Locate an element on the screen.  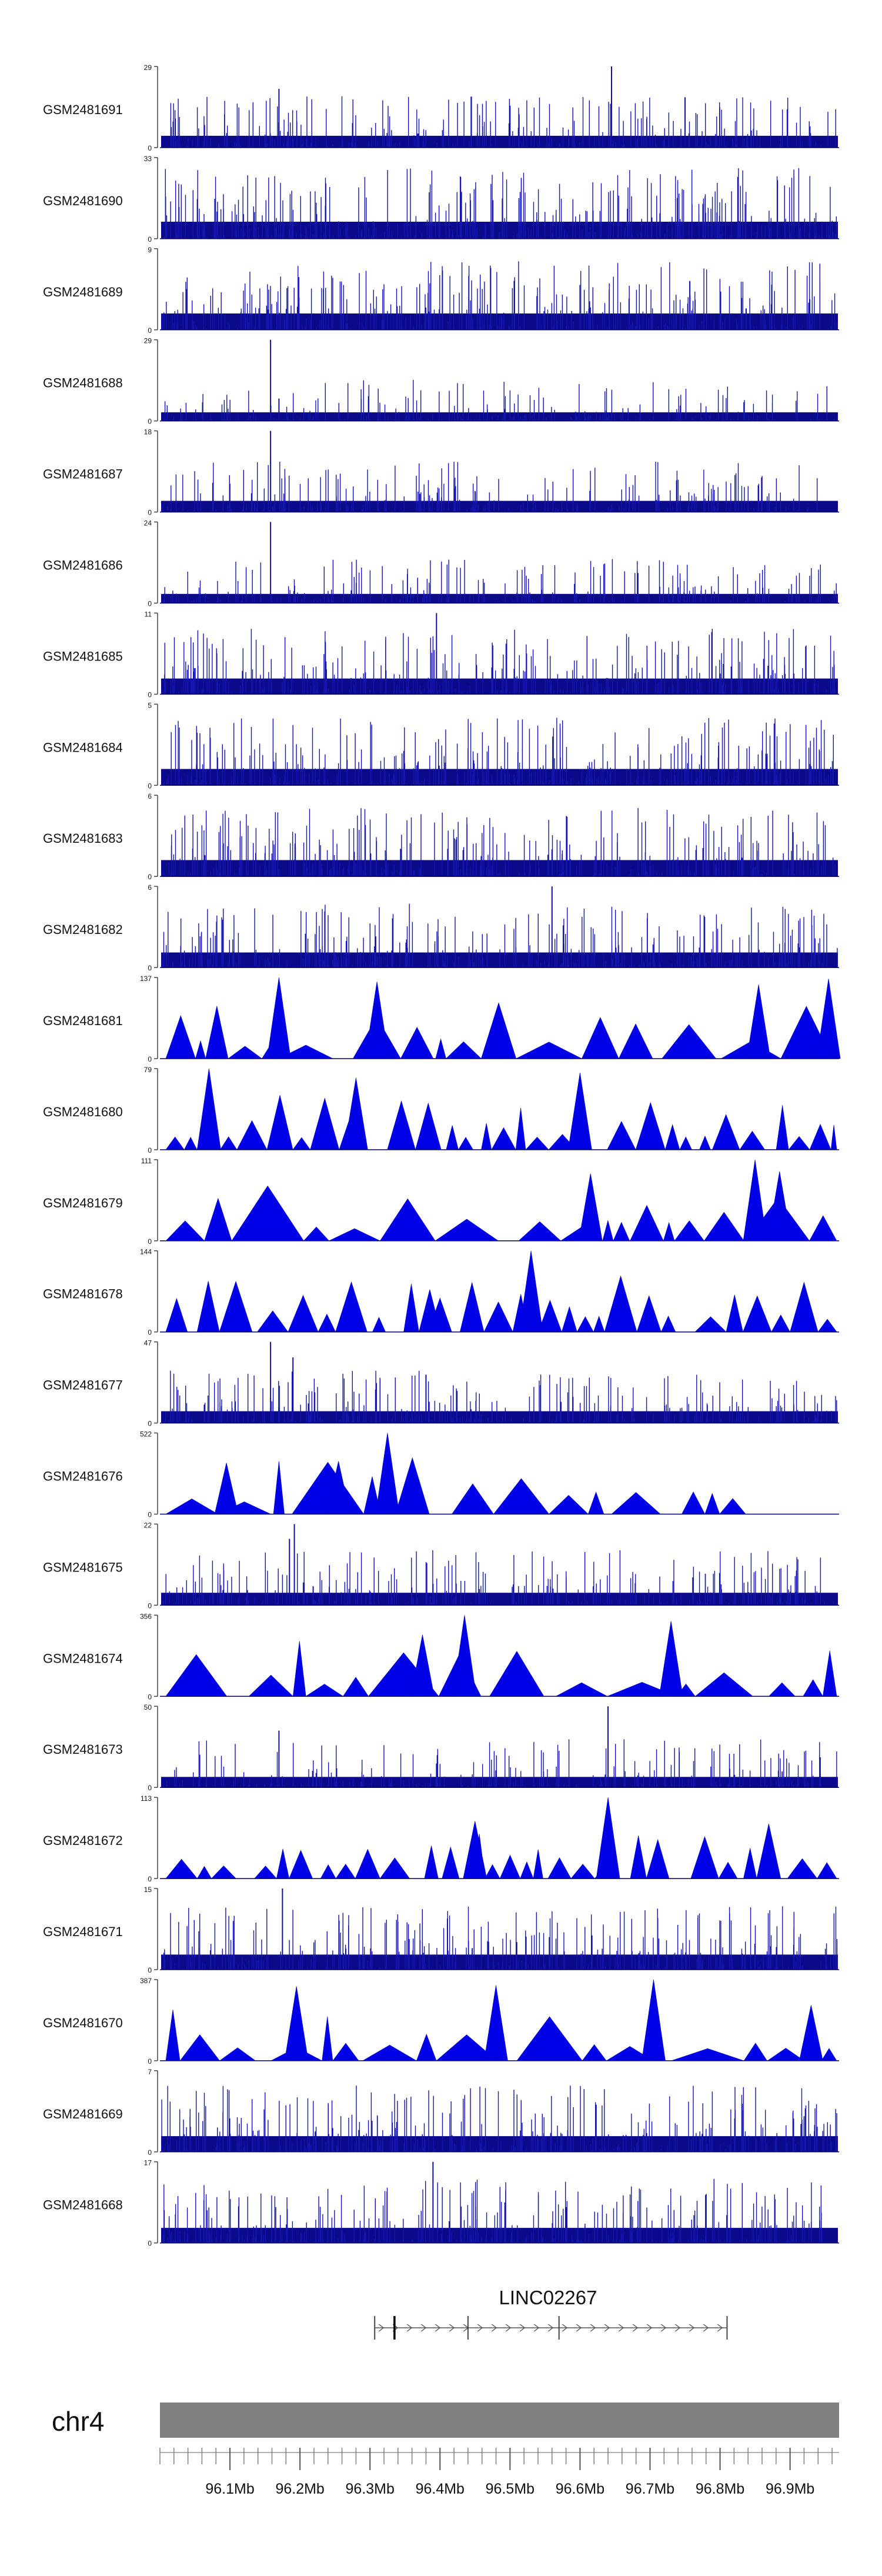
track-GSM2481686: GSM2481686 24 0 is located at coordinates (441, 563).